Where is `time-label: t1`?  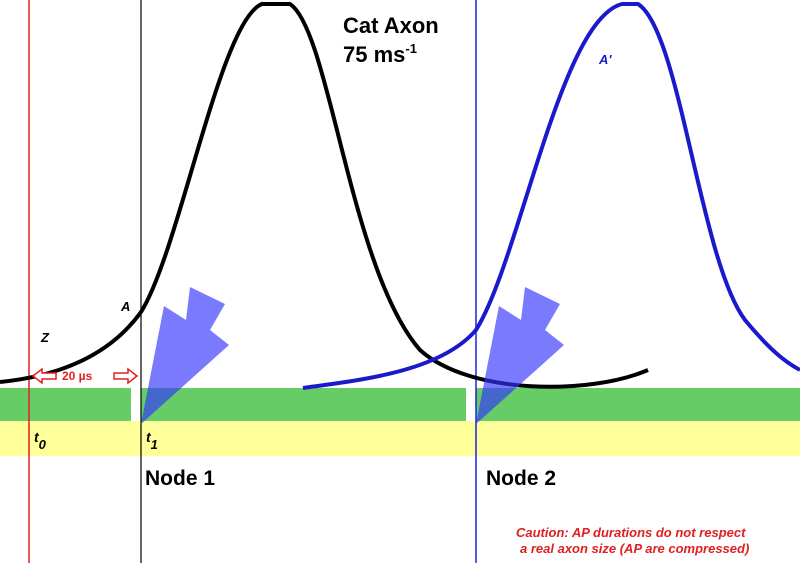 time-label: t1 is located at coordinates (152, 440).